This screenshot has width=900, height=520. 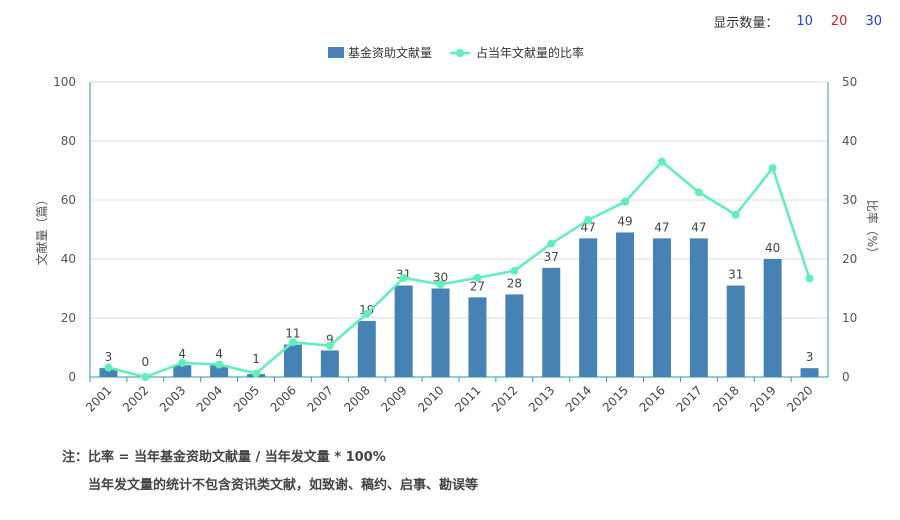 I want to click on bar-data-label: 9, so click(x=330, y=339).